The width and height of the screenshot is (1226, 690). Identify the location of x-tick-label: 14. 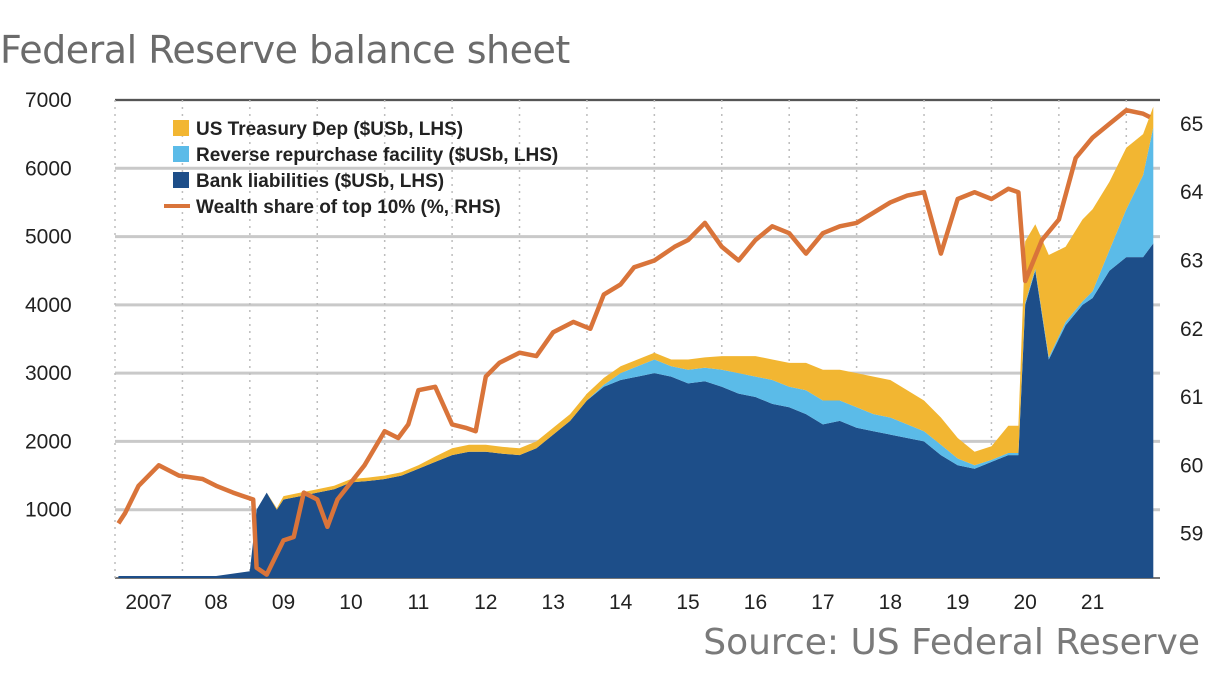
(621, 602).